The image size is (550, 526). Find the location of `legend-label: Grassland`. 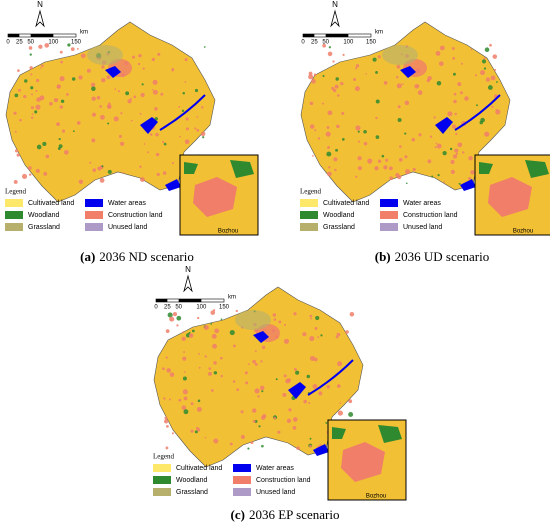

legend-label: Grassland is located at coordinates (44, 227).